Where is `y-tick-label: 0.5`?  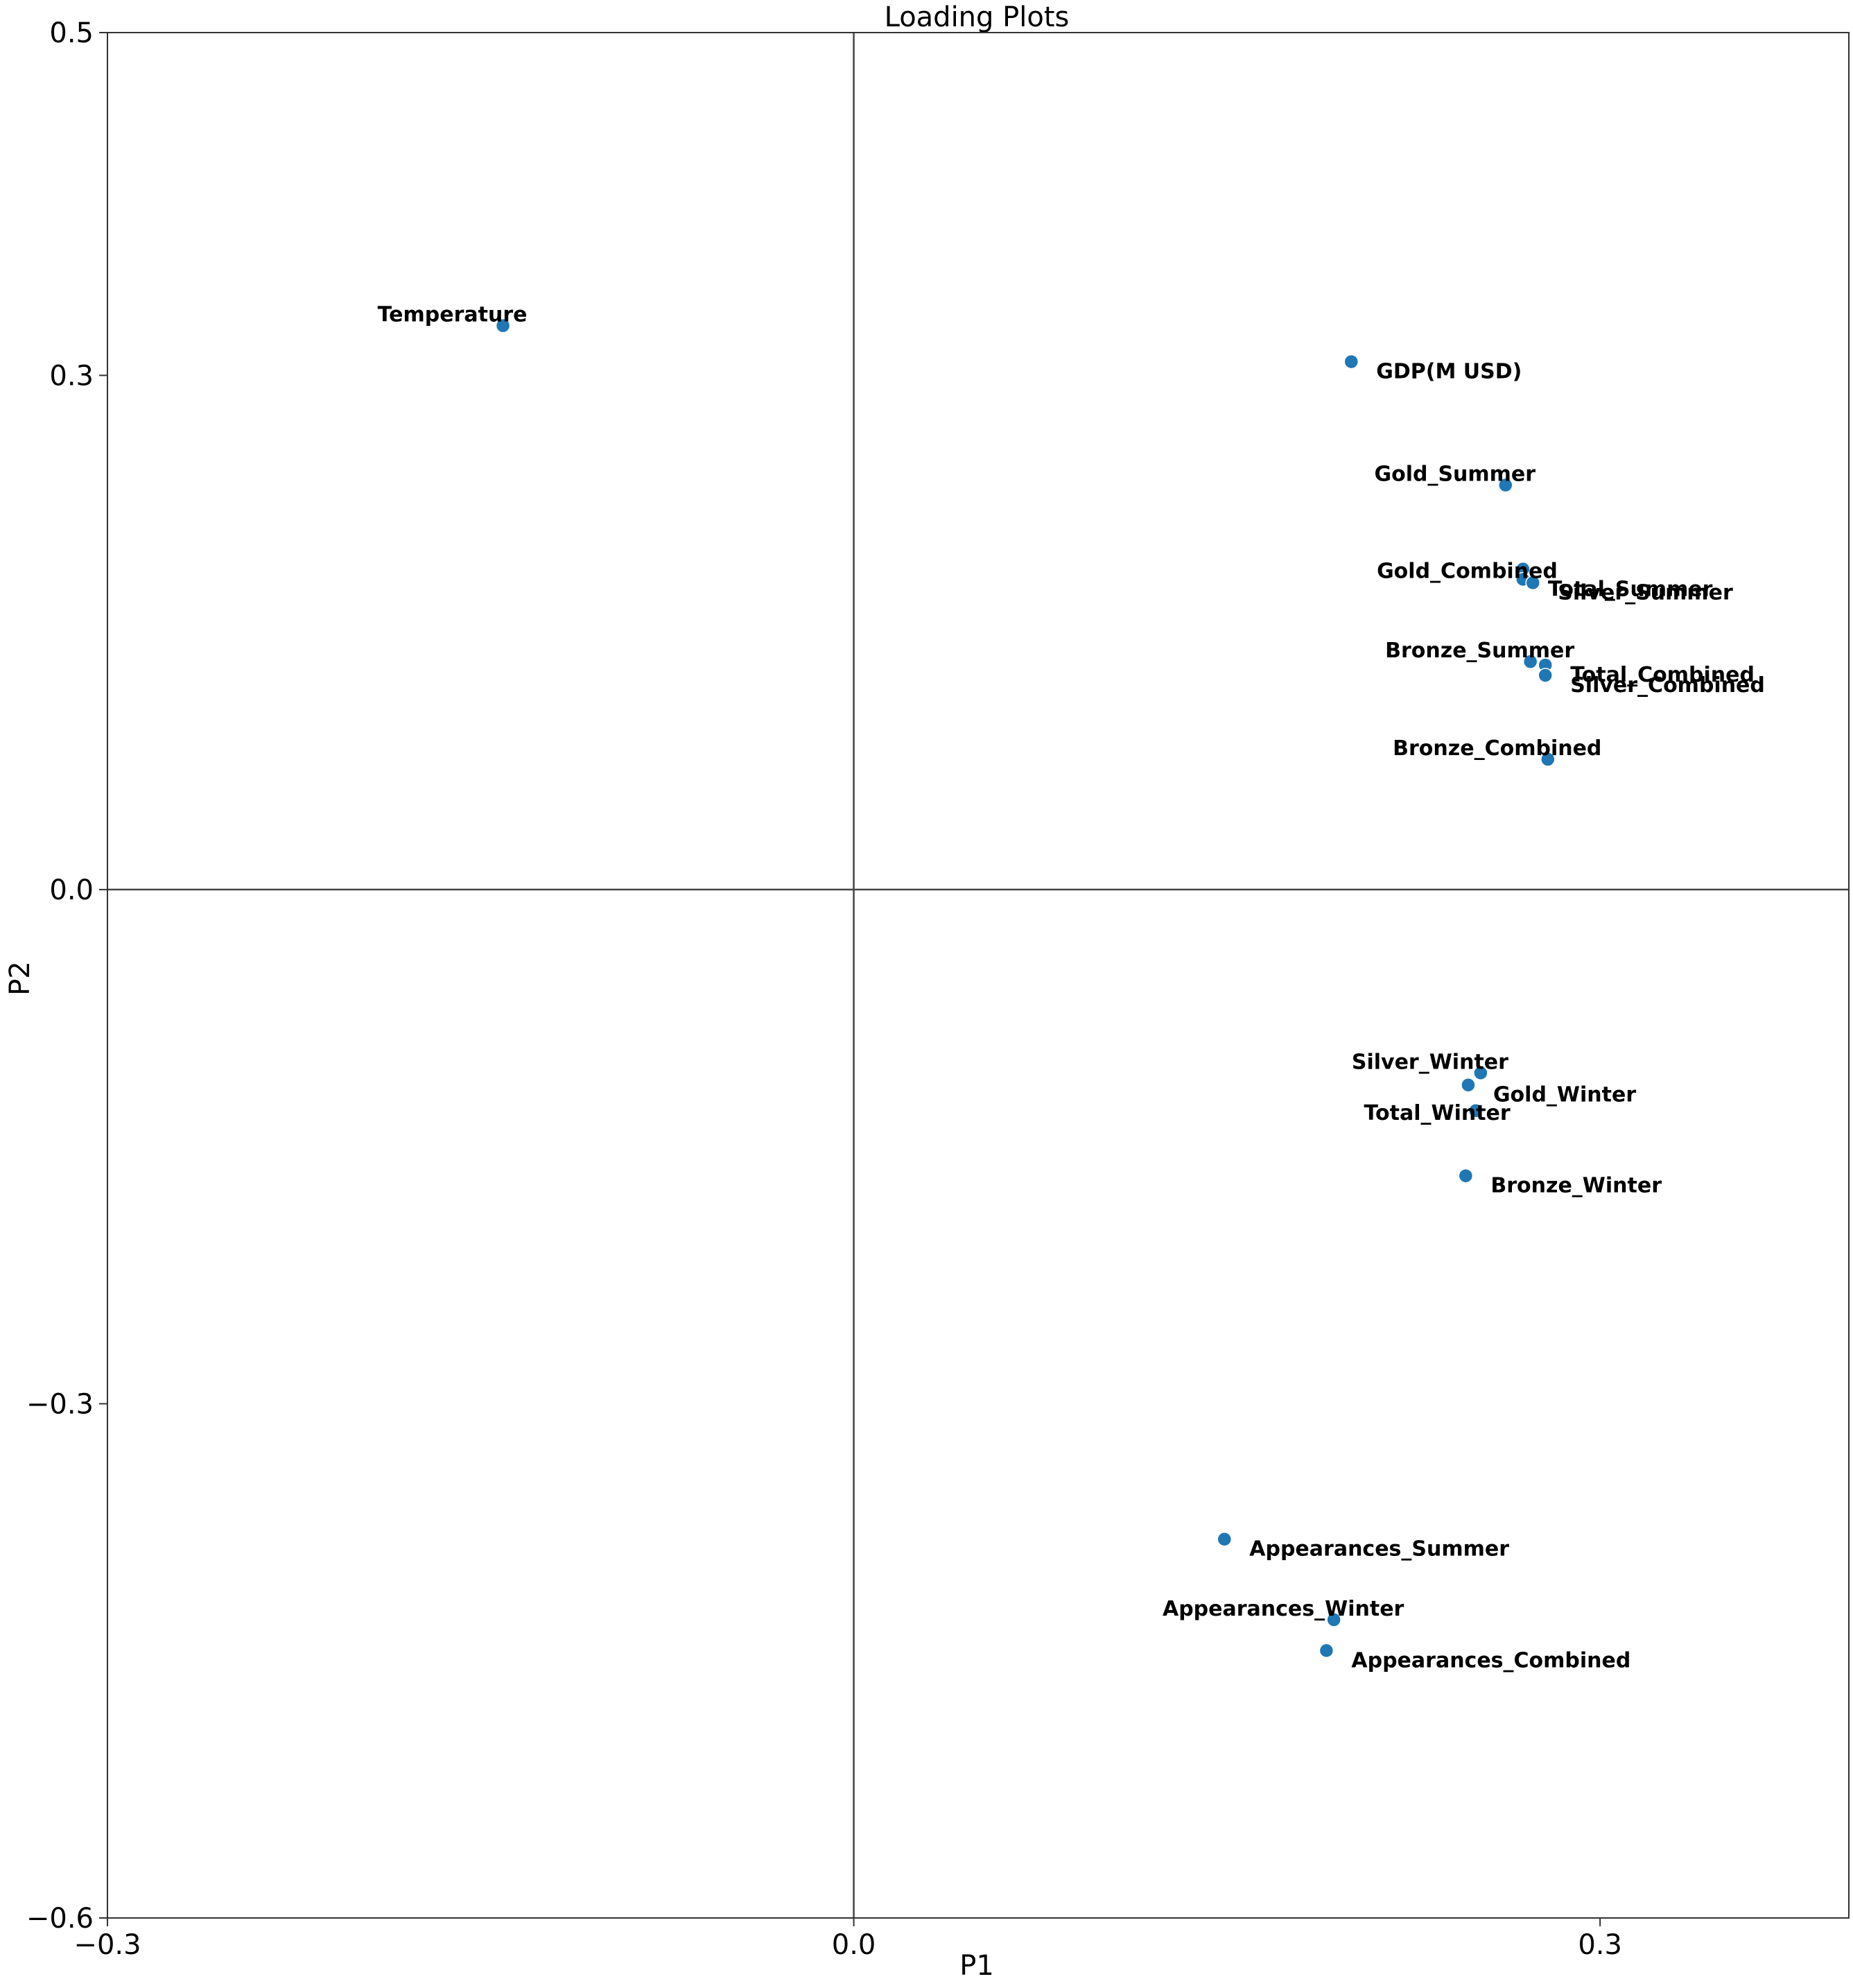
y-tick-label: 0.5 is located at coordinates (71, 33).